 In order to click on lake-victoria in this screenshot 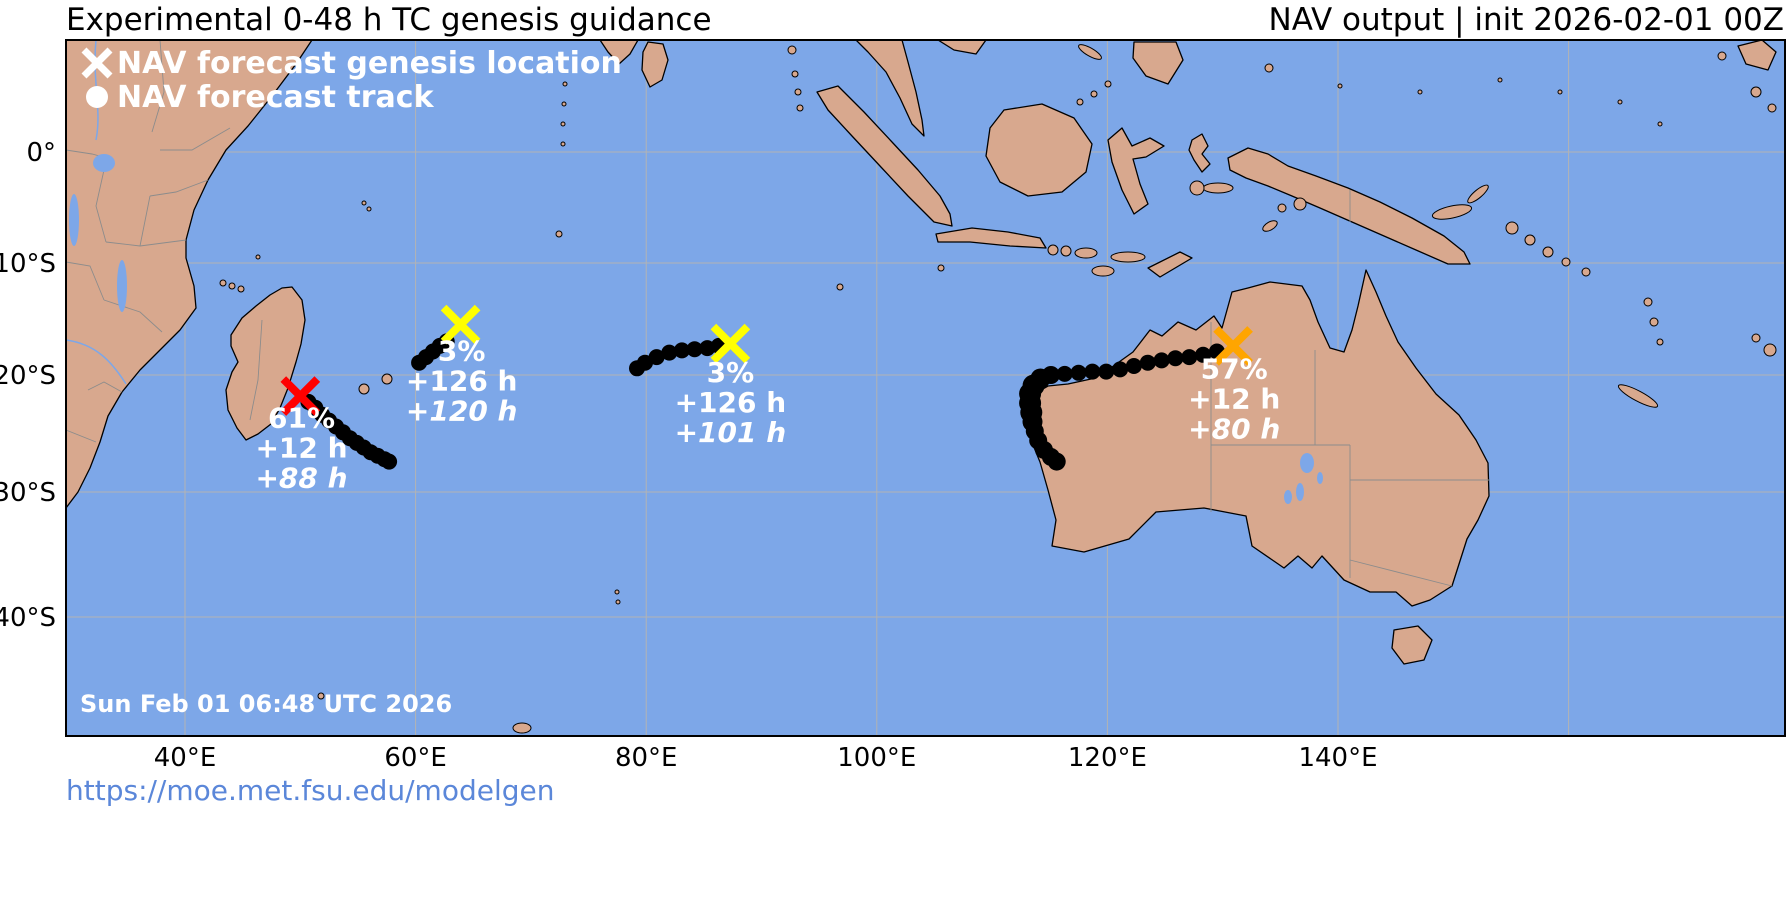, I will do `click(104, 163)`.